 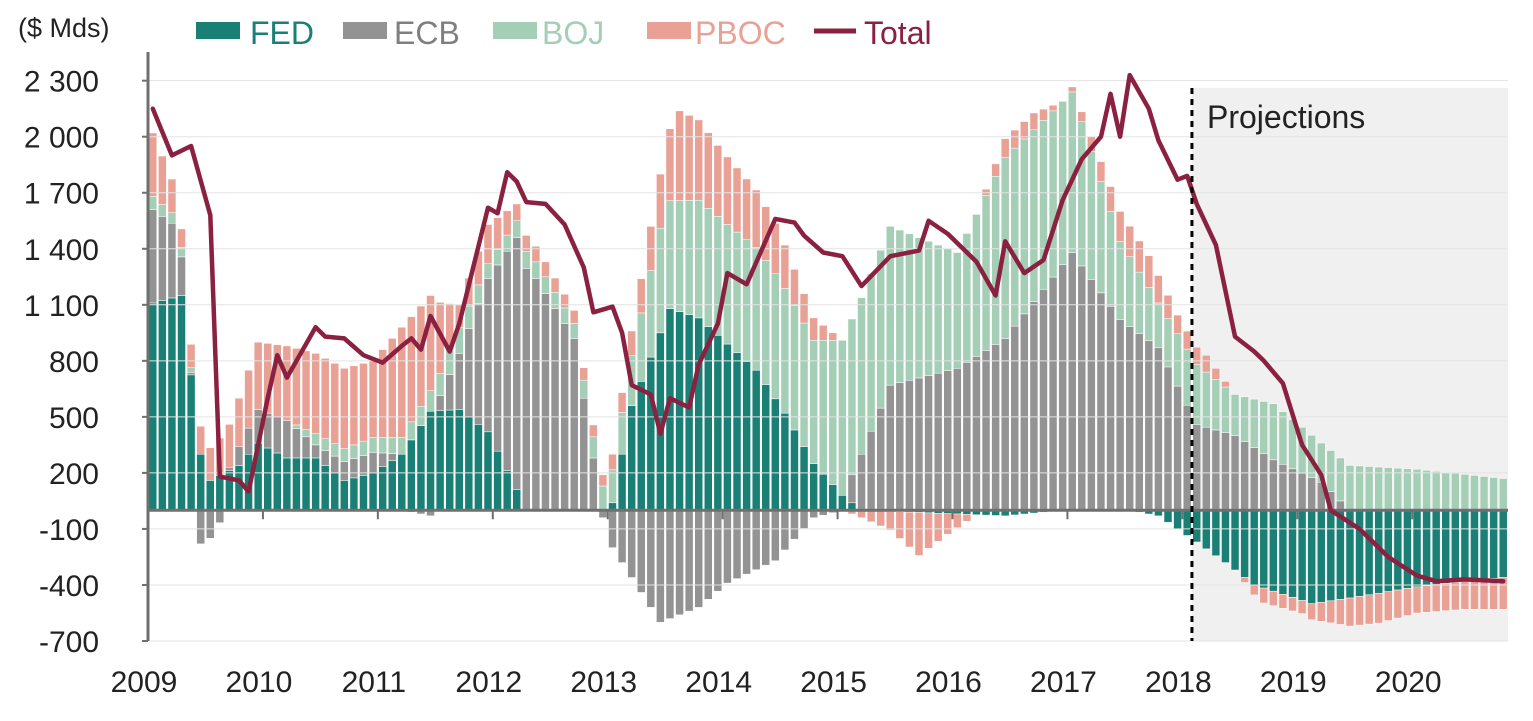 What do you see at coordinates (1063, 682) in the screenshot?
I see `x-tick-label: 2017` at bounding box center [1063, 682].